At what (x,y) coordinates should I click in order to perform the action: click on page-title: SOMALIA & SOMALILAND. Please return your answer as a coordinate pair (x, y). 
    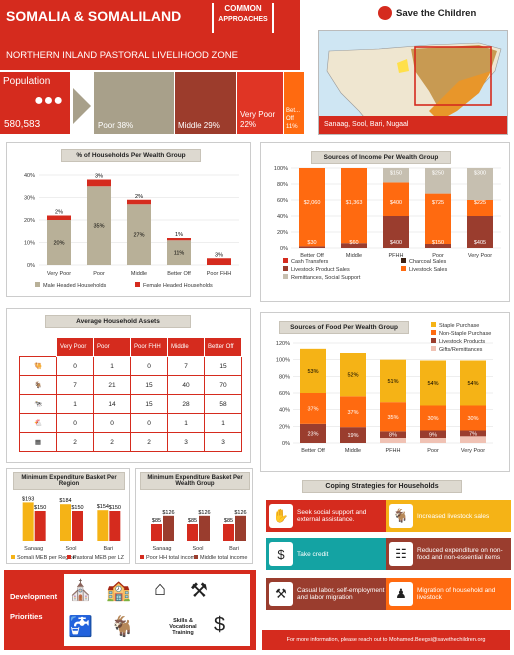
    Looking at the image, I should click on (94, 16).